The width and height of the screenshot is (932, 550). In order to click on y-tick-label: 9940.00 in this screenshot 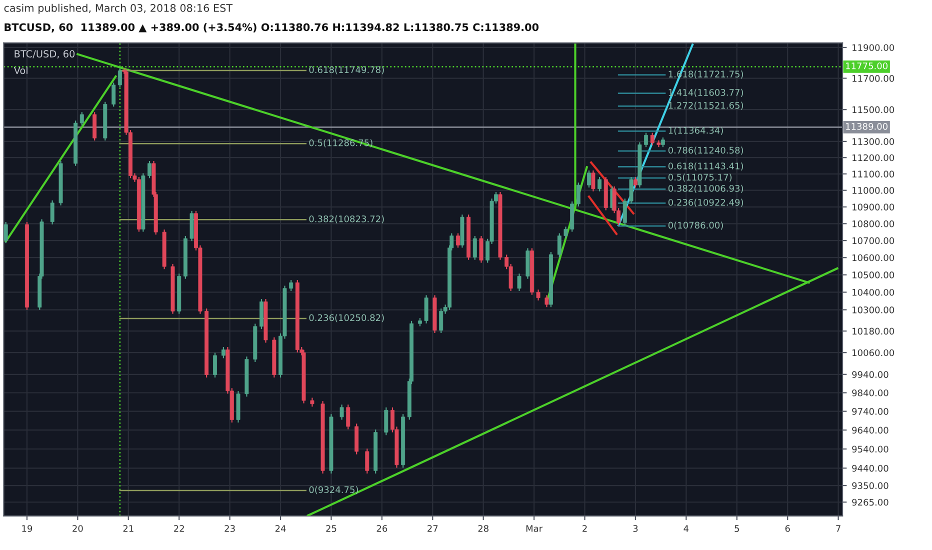, I will do `click(870, 374)`.